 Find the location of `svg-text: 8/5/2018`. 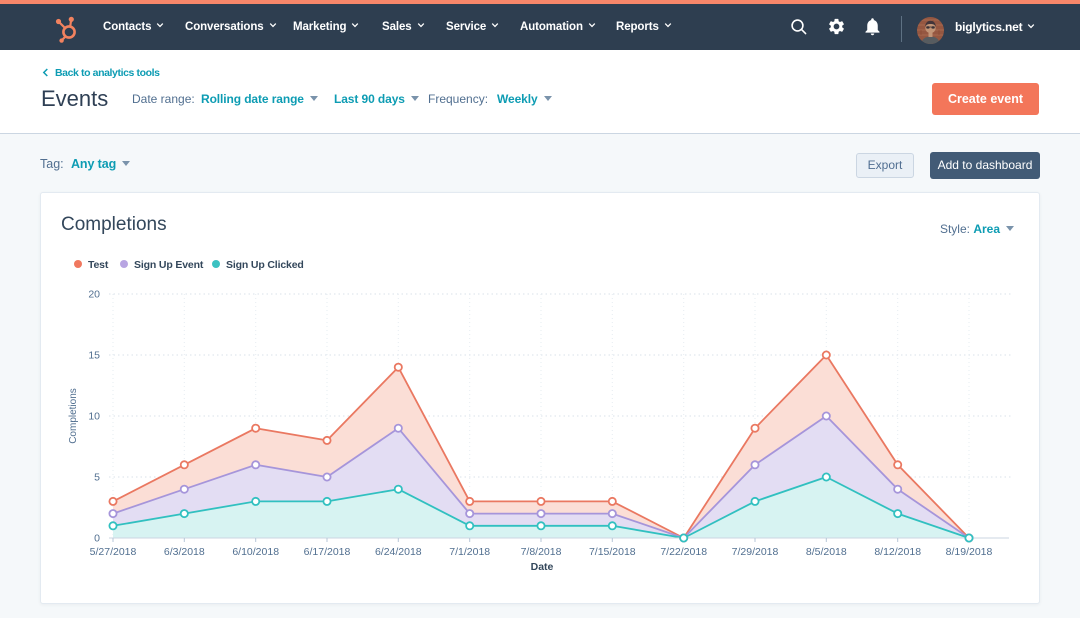

svg-text: 8/5/2018 is located at coordinates (826, 552).